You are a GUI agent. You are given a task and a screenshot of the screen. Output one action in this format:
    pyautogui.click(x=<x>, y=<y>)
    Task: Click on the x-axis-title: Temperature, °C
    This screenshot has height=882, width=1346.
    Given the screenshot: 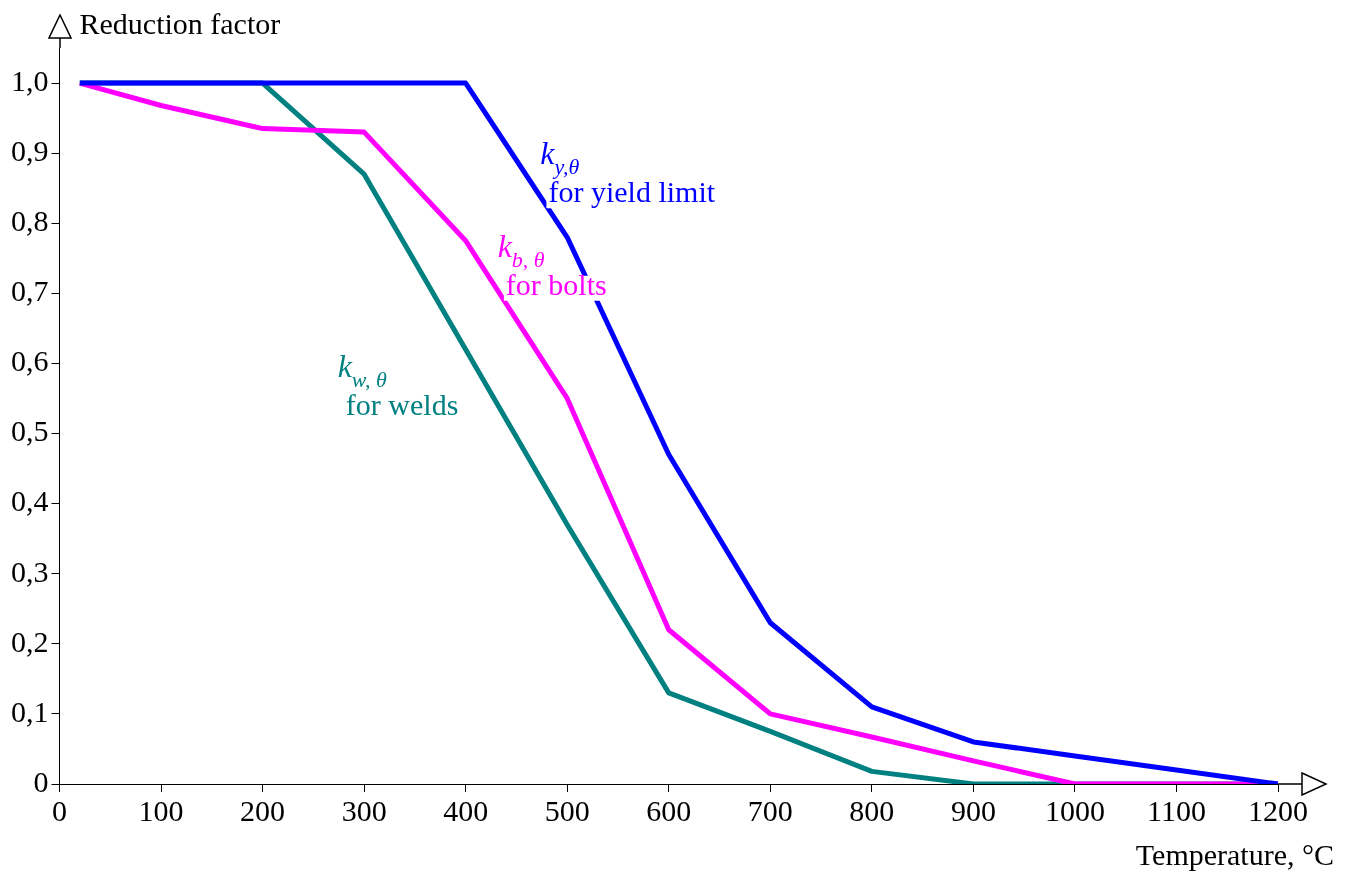 What is the action you would take?
    pyautogui.click(x=1234, y=854)
    